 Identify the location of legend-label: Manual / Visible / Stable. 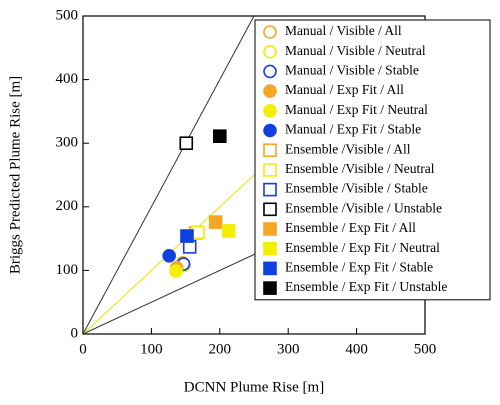
(352, 69).